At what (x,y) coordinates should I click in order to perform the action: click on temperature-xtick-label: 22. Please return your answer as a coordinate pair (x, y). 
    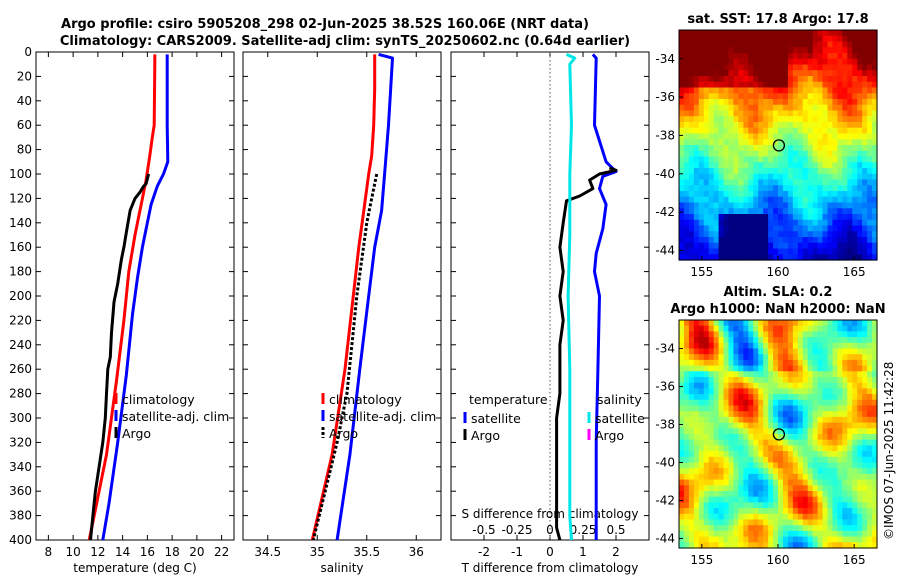
    Looking at the image, I should click on (221, 552).